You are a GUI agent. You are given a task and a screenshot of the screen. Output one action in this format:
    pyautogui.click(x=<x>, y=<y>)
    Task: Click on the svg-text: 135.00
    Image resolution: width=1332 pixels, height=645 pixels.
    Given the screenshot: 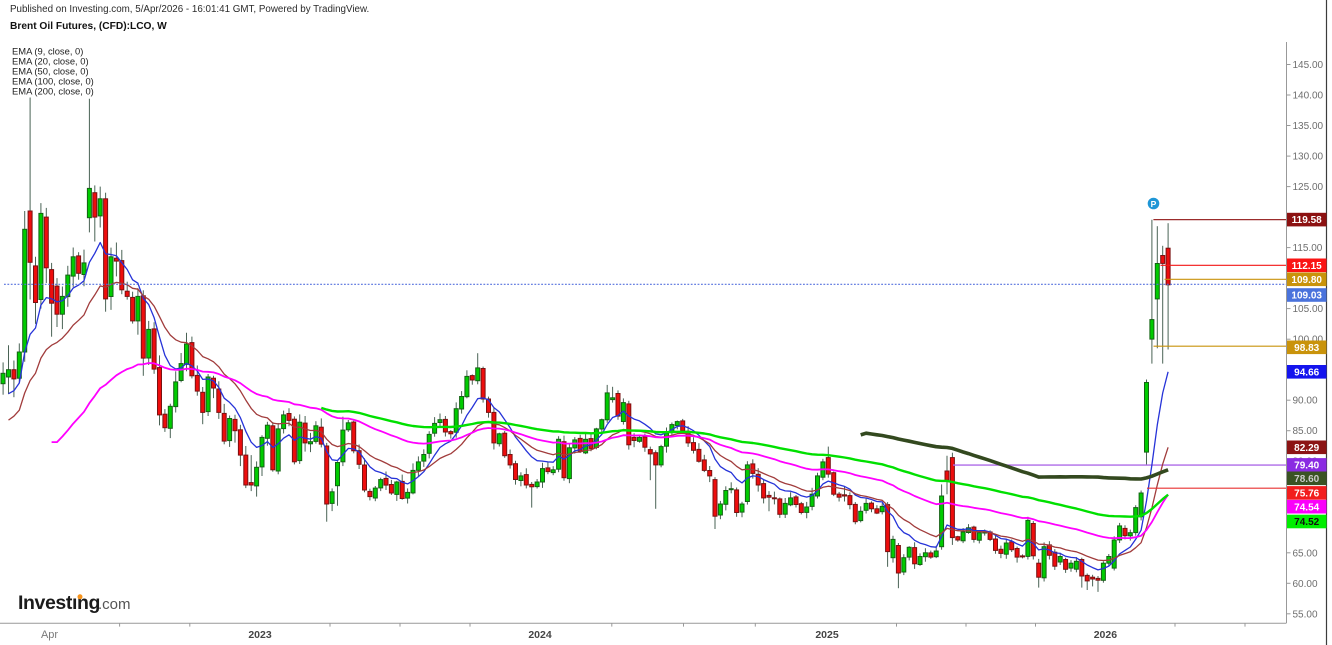 What is the action you would take?
    pyautogui.click(x=1308, y=126)
    